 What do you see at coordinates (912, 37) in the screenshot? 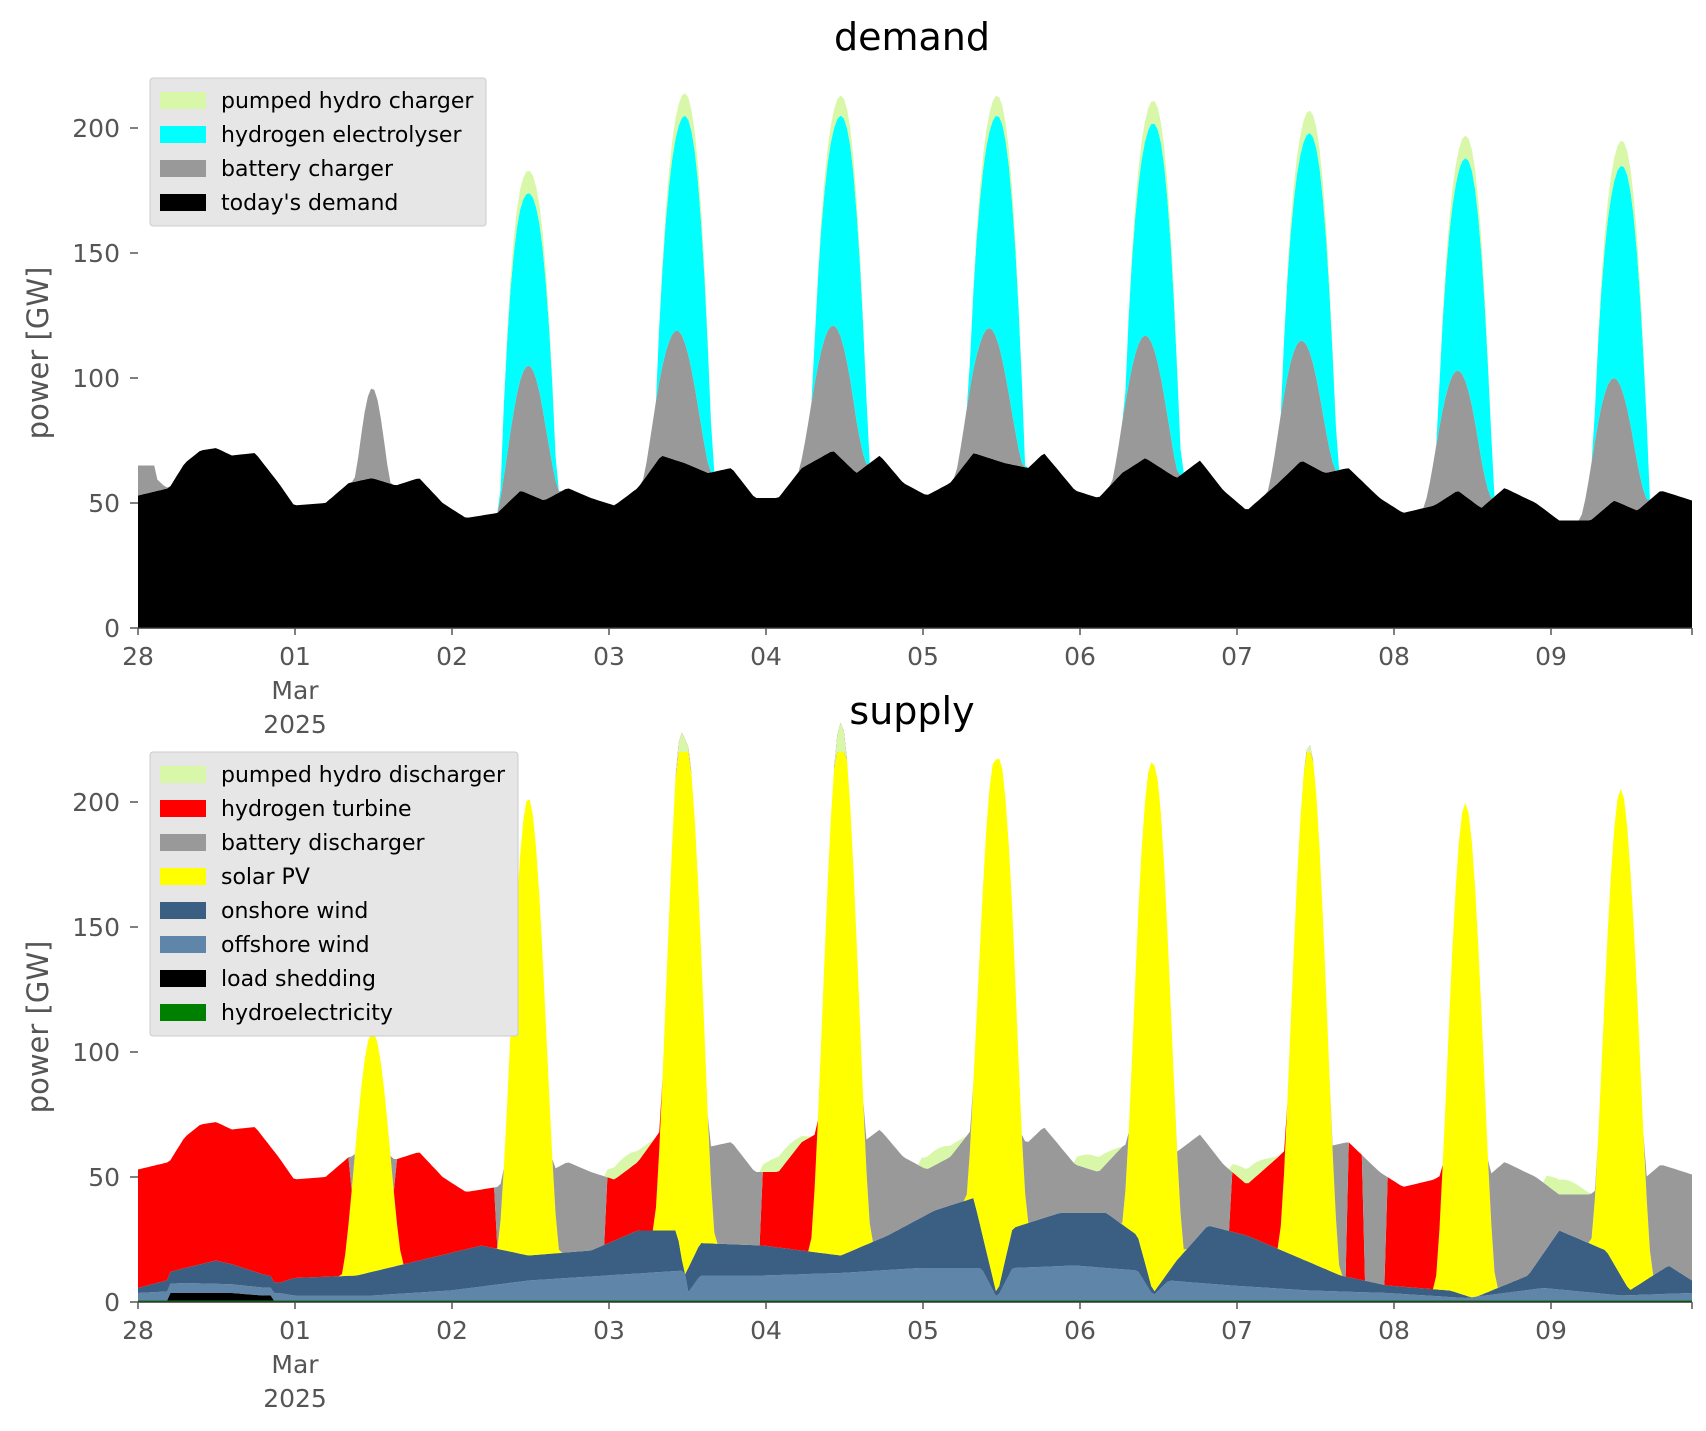
I see `chart-title: demand` at bounding box center [912, 37].